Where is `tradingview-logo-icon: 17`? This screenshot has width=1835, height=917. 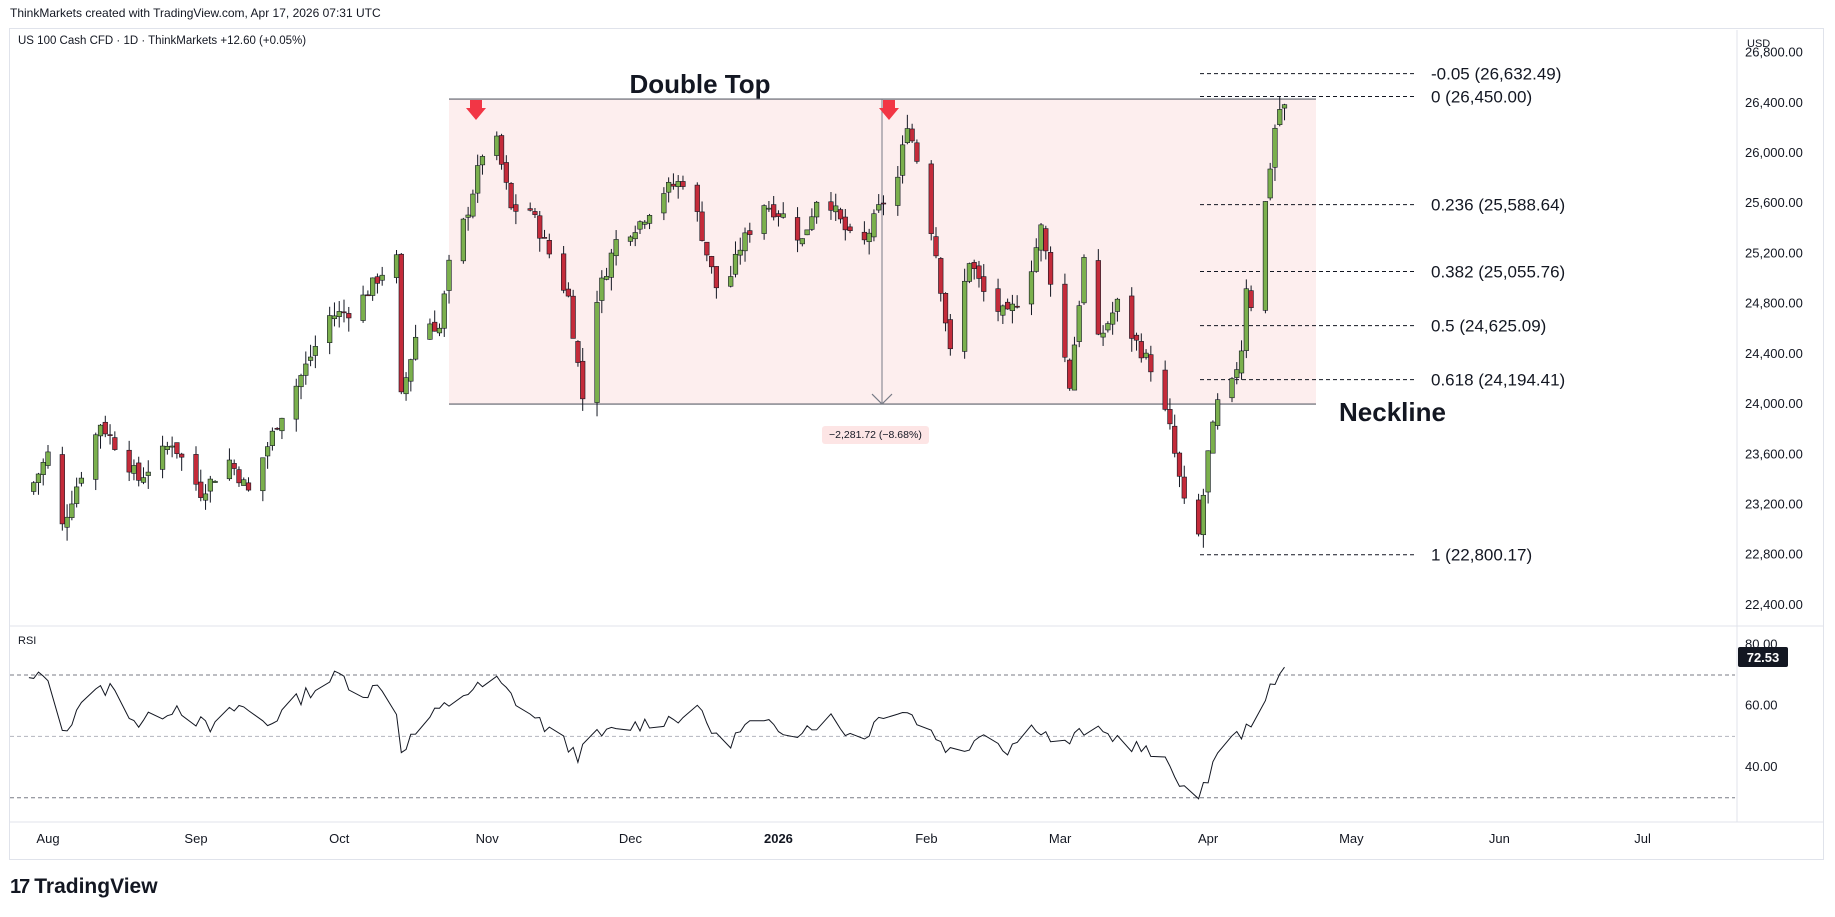 tradingview-logo-icon: 17 is located at coordinates (20, 886).